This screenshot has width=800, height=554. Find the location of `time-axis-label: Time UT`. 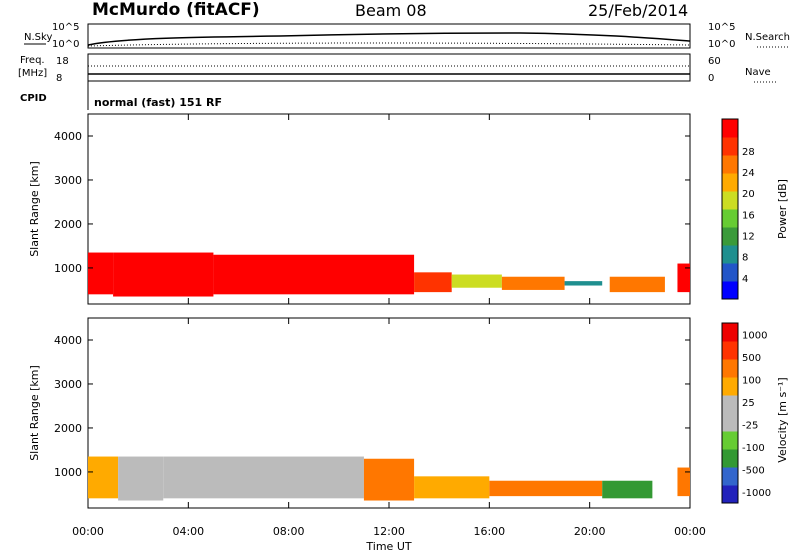

time-axis-label: Time UT is located at coordinates (388, 546).